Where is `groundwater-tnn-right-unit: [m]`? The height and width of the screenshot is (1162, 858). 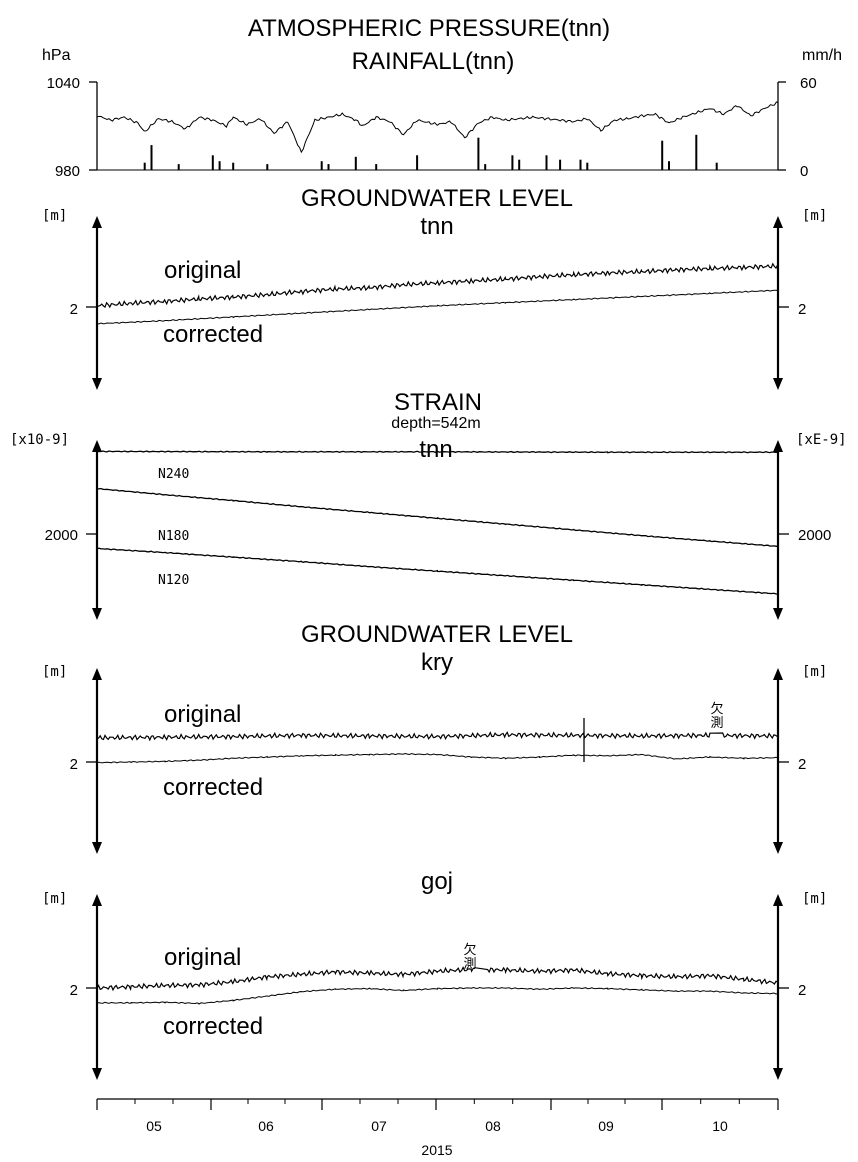
groundwater-tnn-right-unit: [m] is located at coordinates (814, 216).